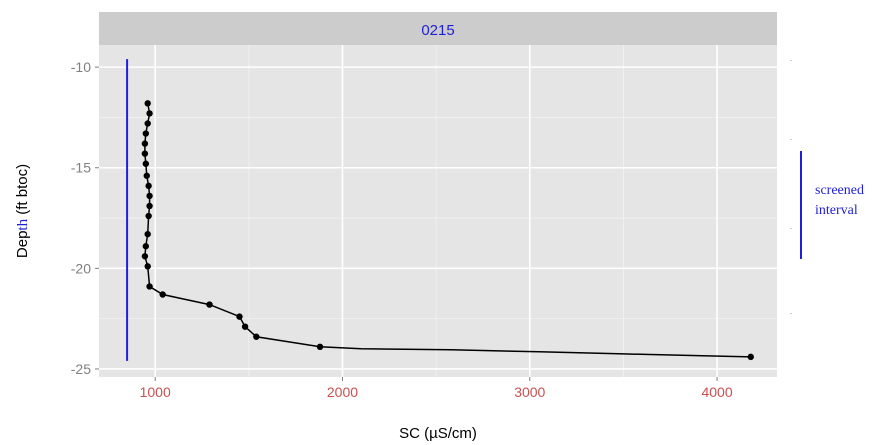  I want to click on x-tick-label: 4000, so click(716, 392).